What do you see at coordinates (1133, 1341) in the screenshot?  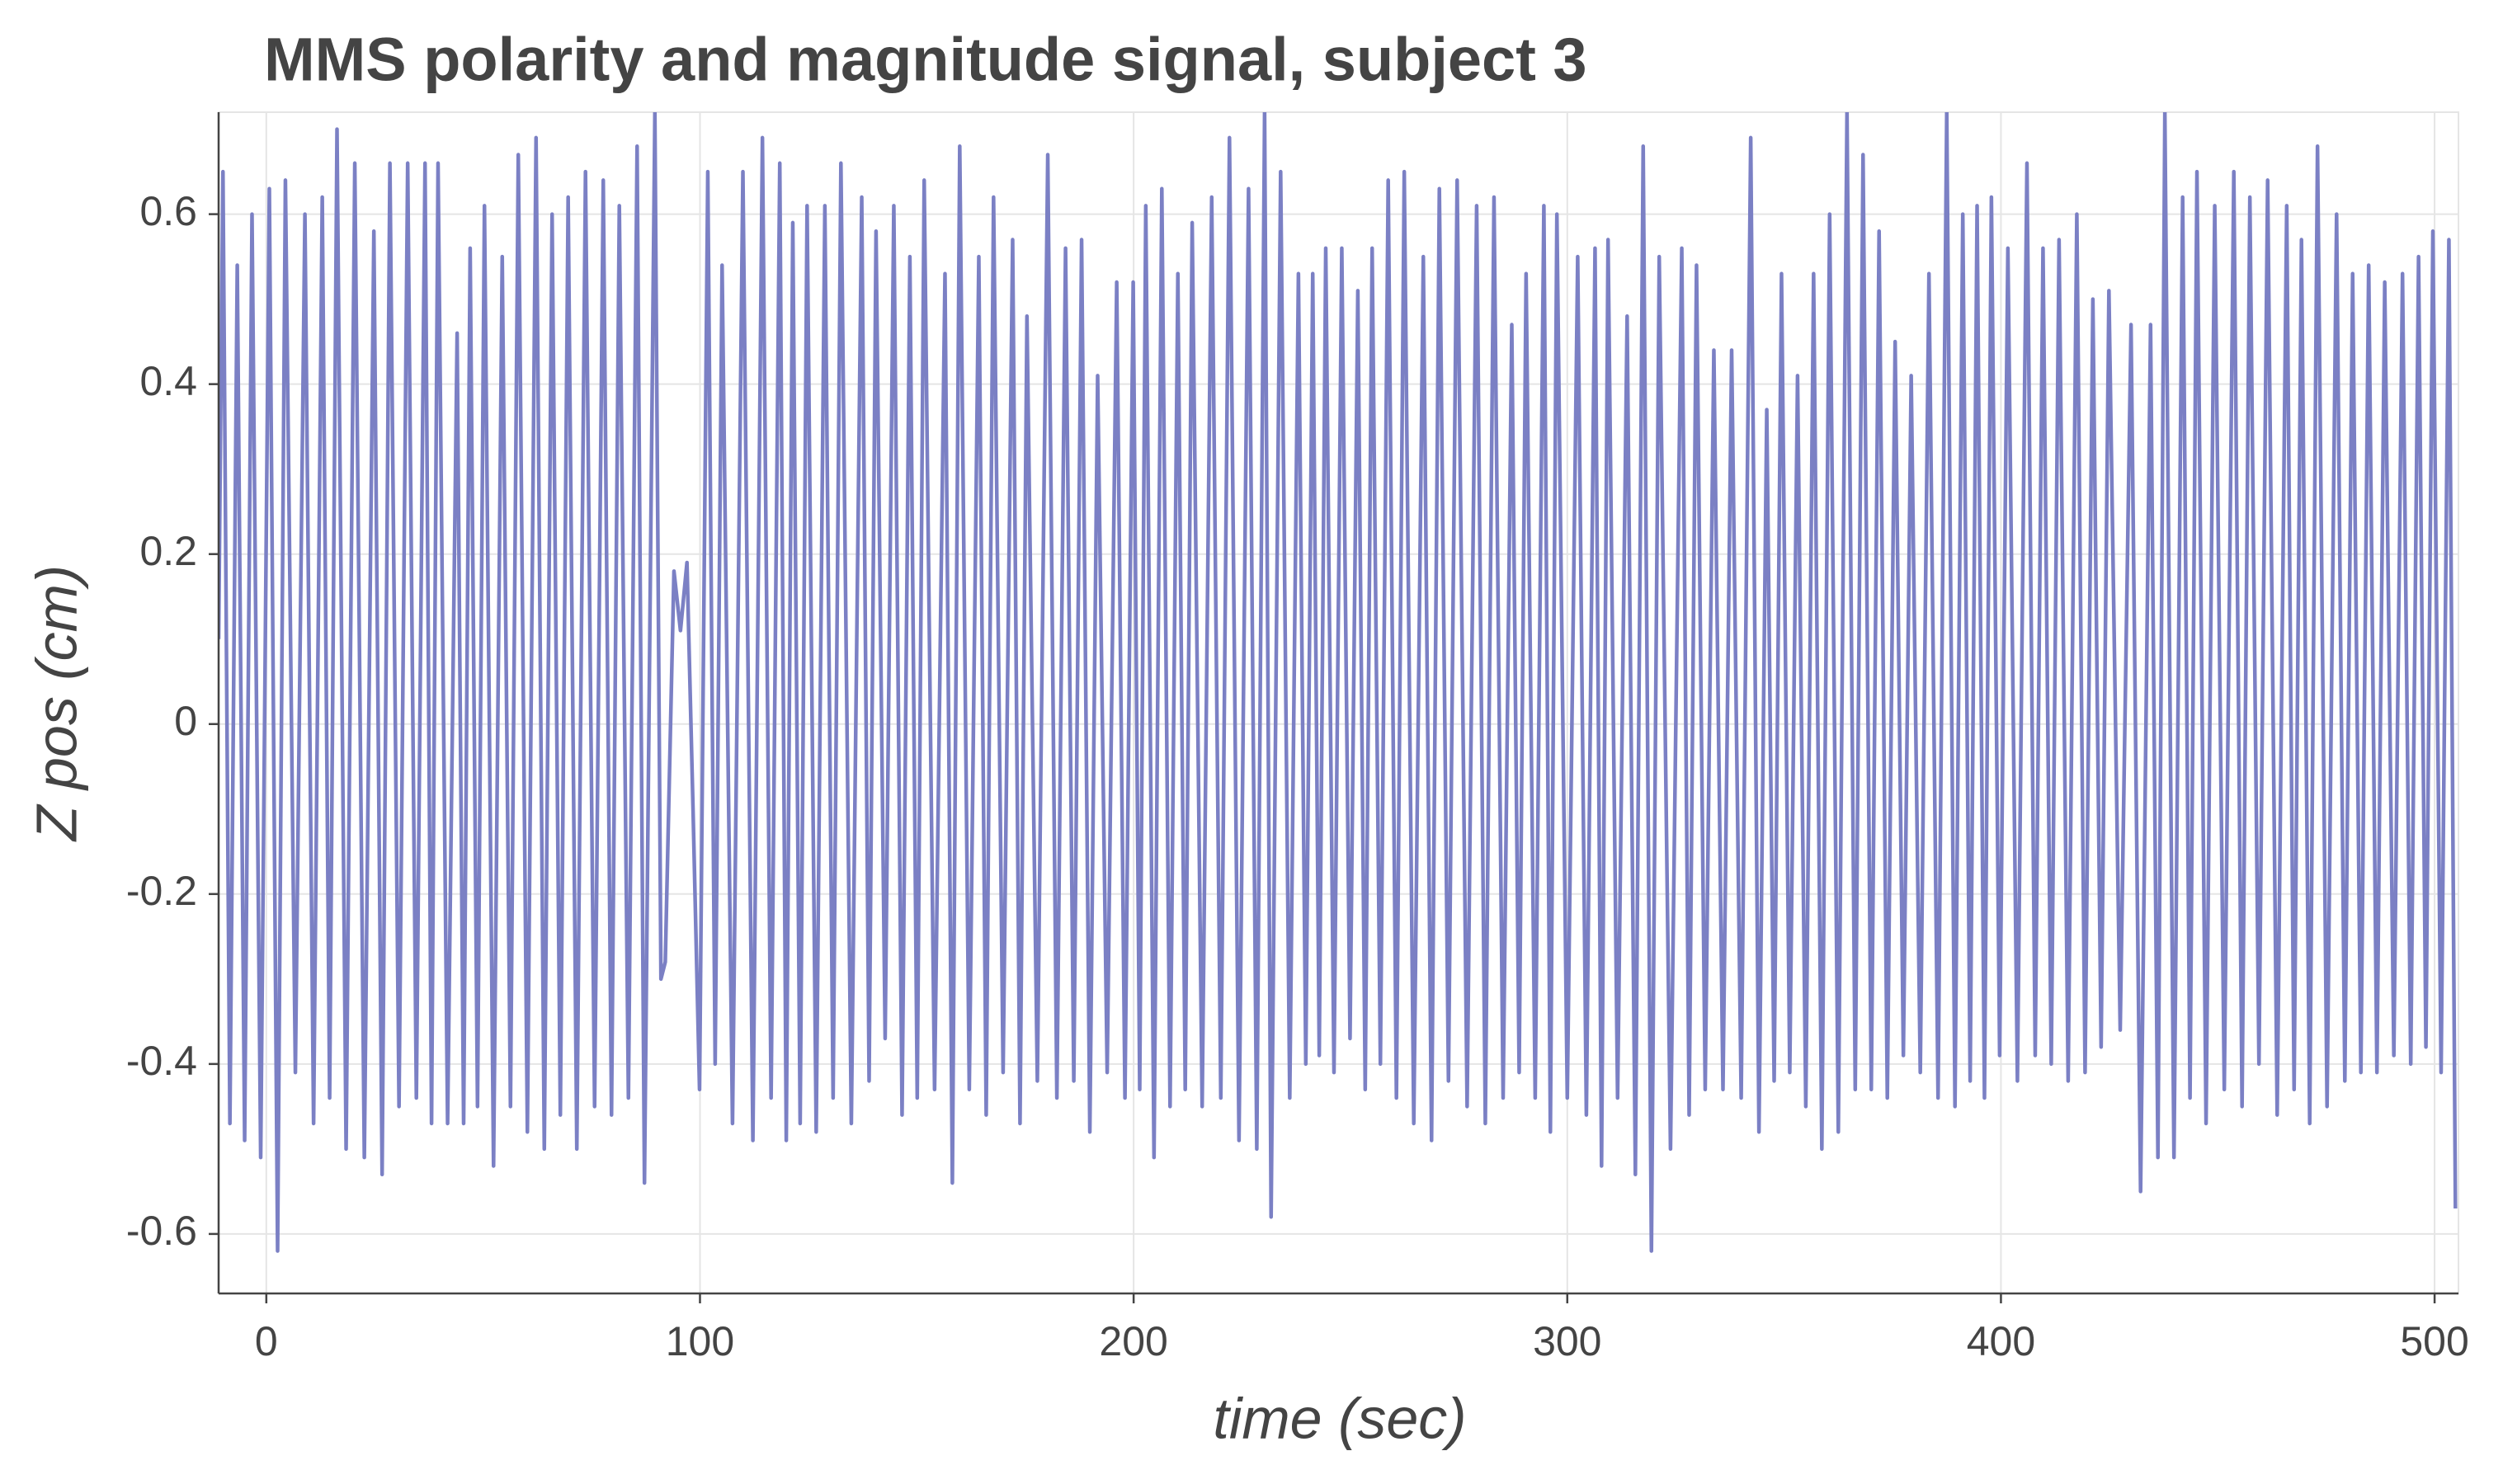 I see `x-tick-label: 200` at bounding box center [1133, 1341].